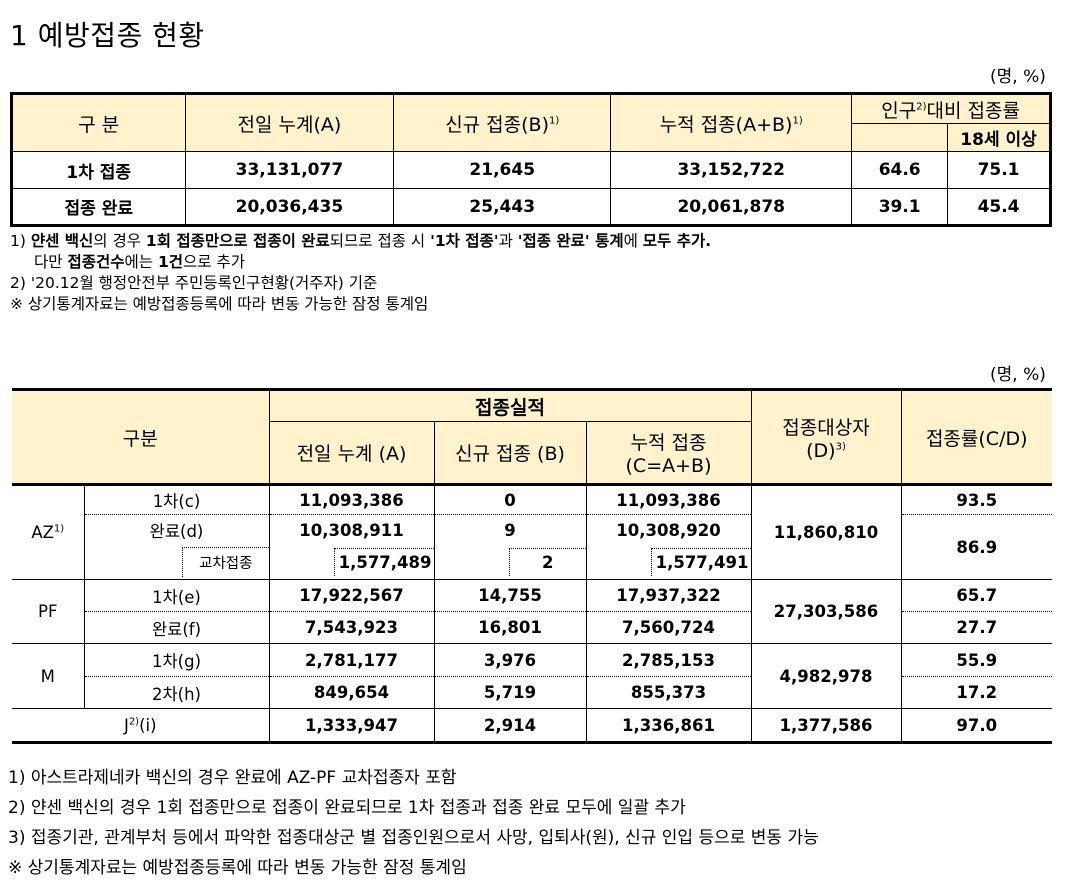  What do you see at coordinates (510, 660) in the screenshot?
I see `cell-new: 3,976` at bounding box center [510, 660].